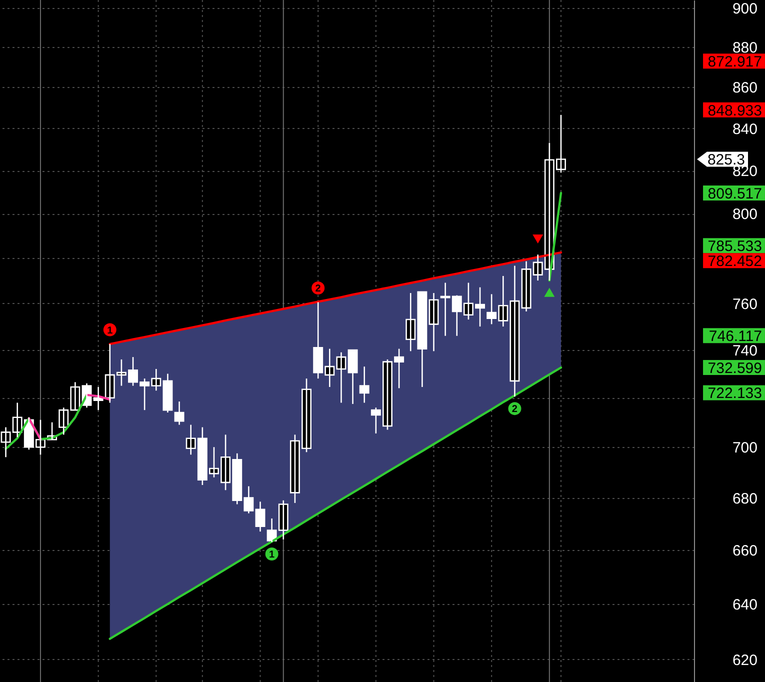  What do you see at coordinates (735, 369) in the screenshot?
I see `text: 732.599` at bounding box center [735, 369].